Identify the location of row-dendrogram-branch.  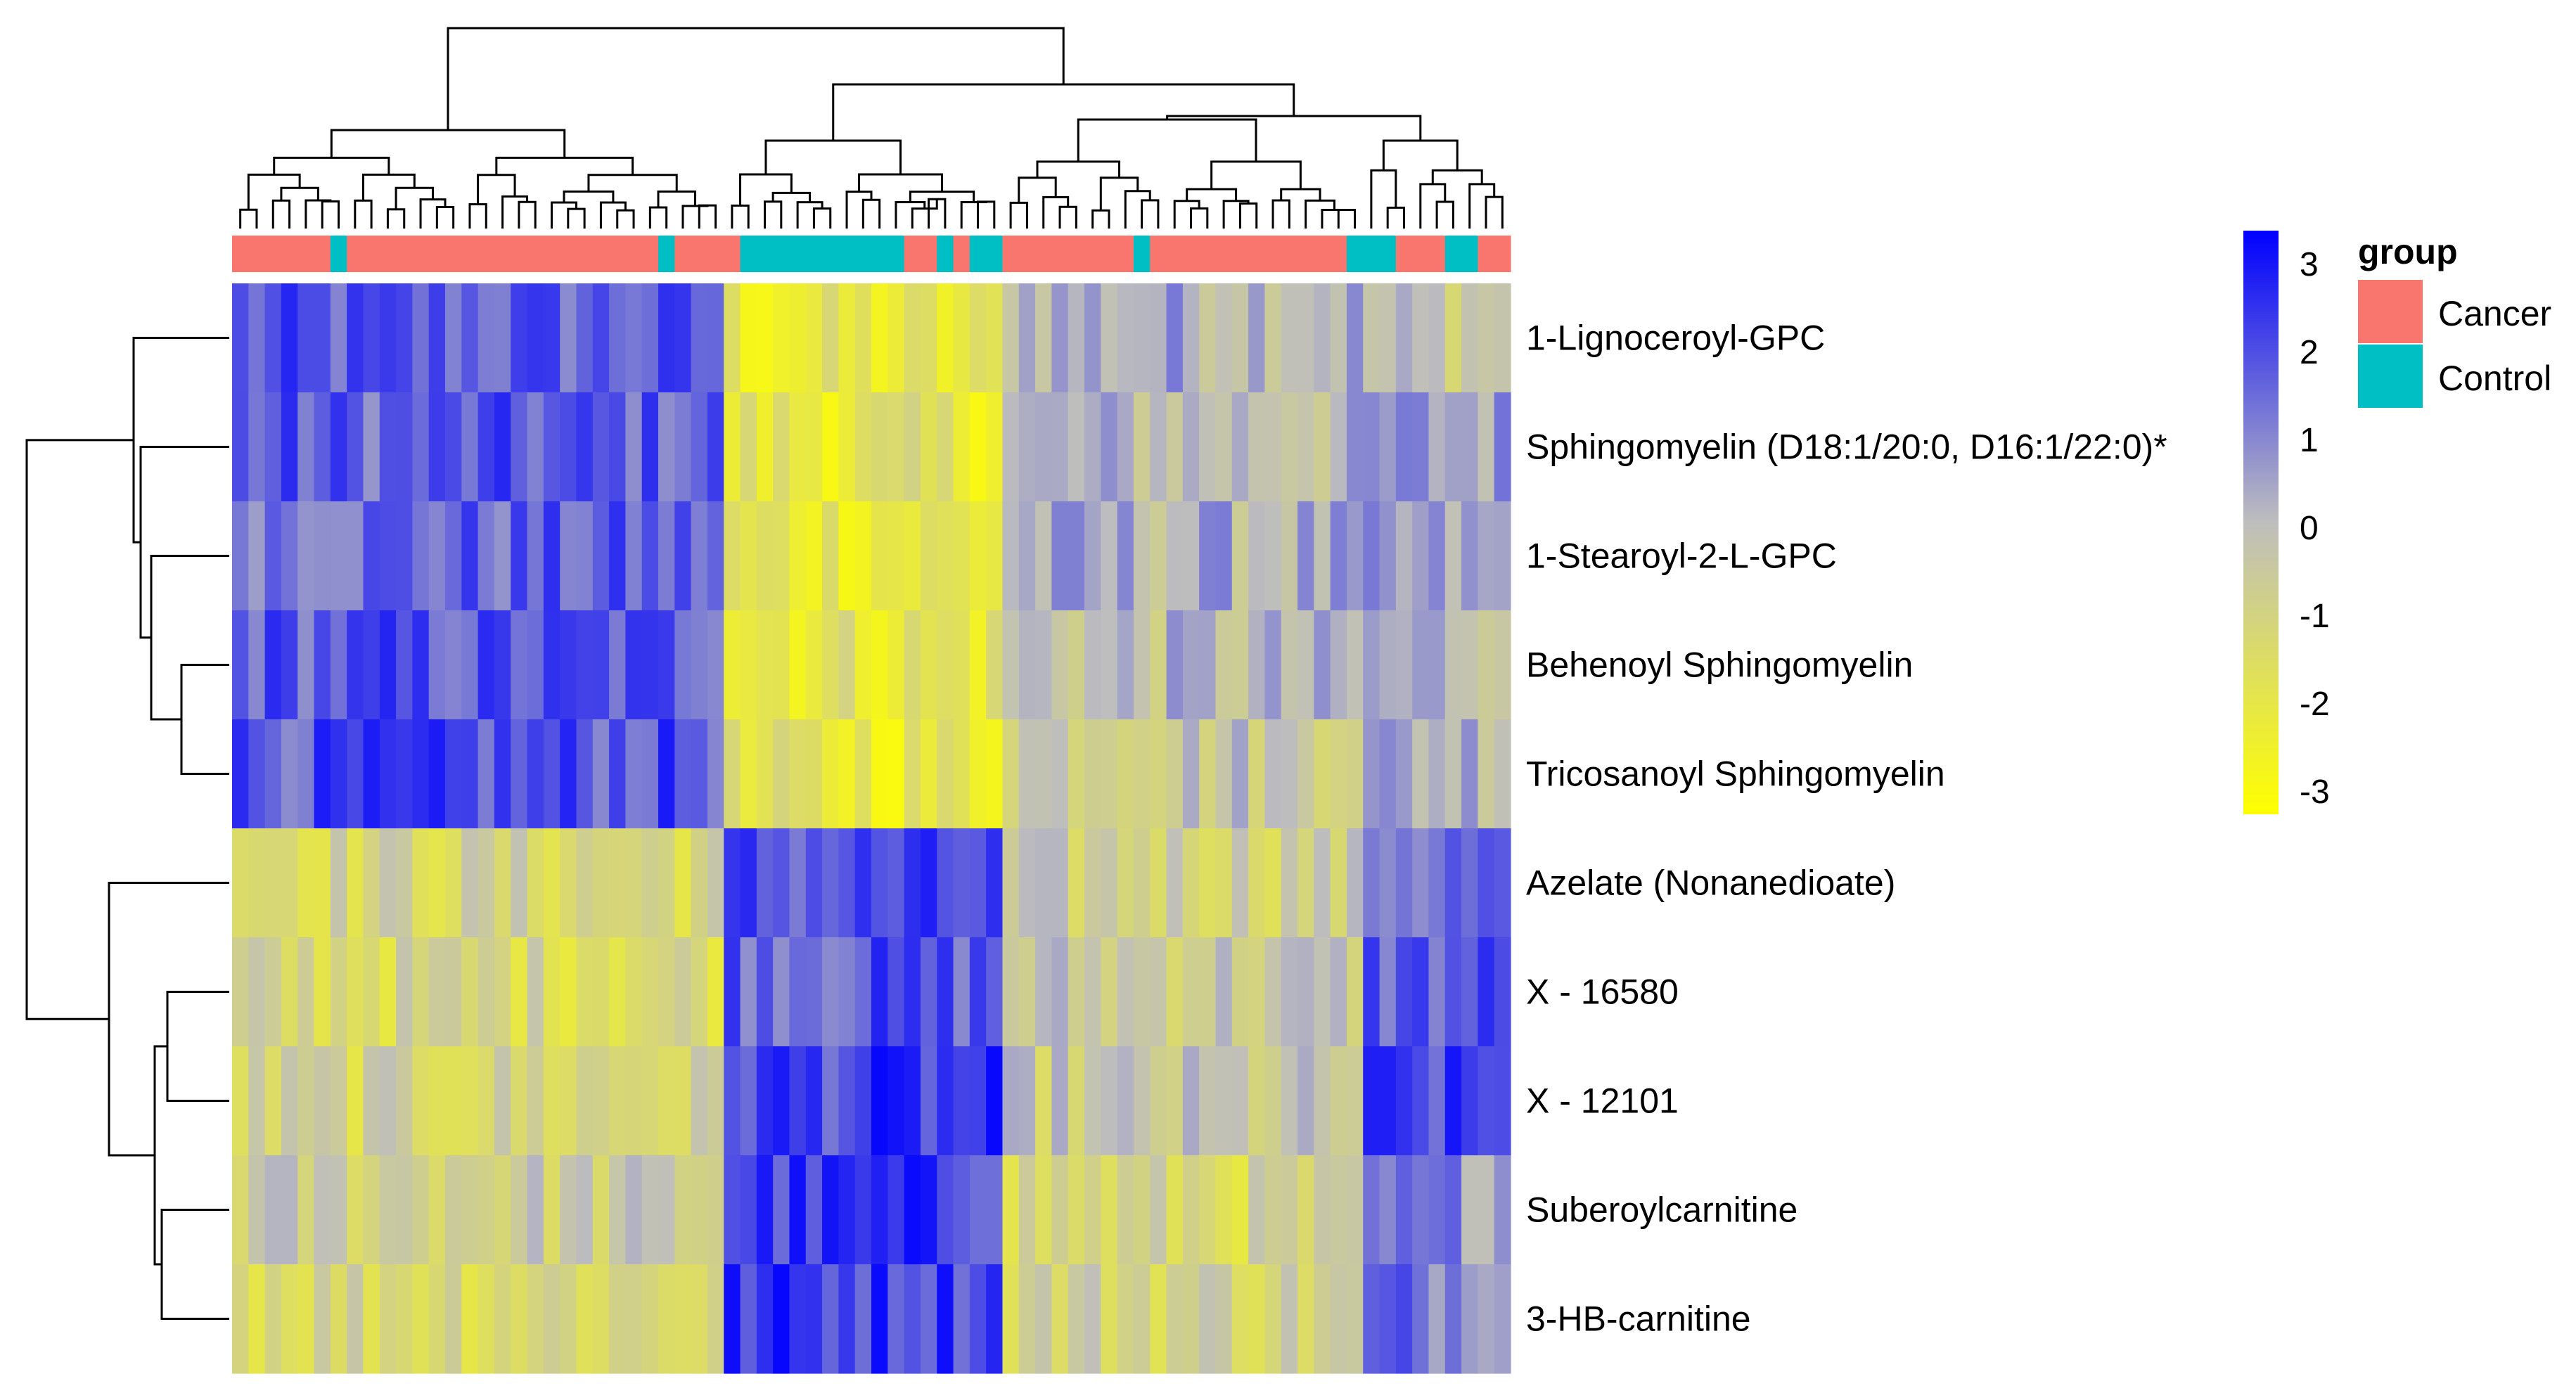
(195, 1264).